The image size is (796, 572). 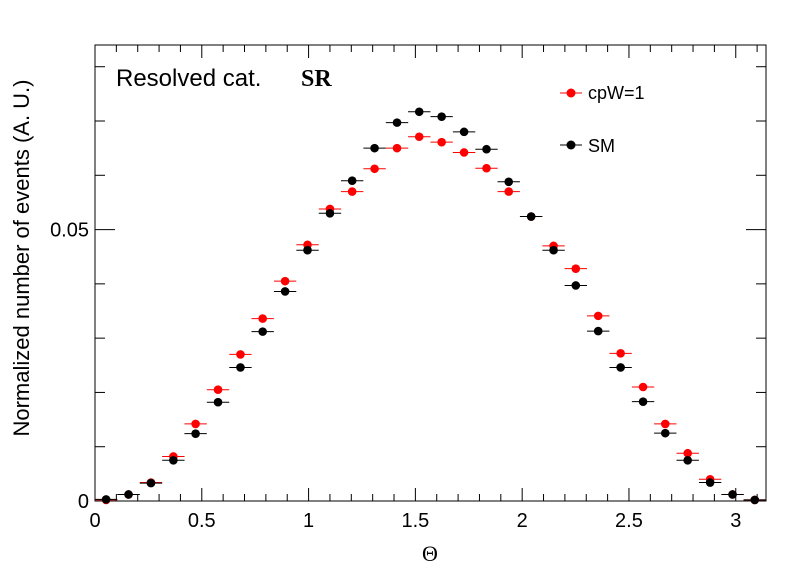 I want to click on x-axis-label: Θ, so click(x=430, y=553).